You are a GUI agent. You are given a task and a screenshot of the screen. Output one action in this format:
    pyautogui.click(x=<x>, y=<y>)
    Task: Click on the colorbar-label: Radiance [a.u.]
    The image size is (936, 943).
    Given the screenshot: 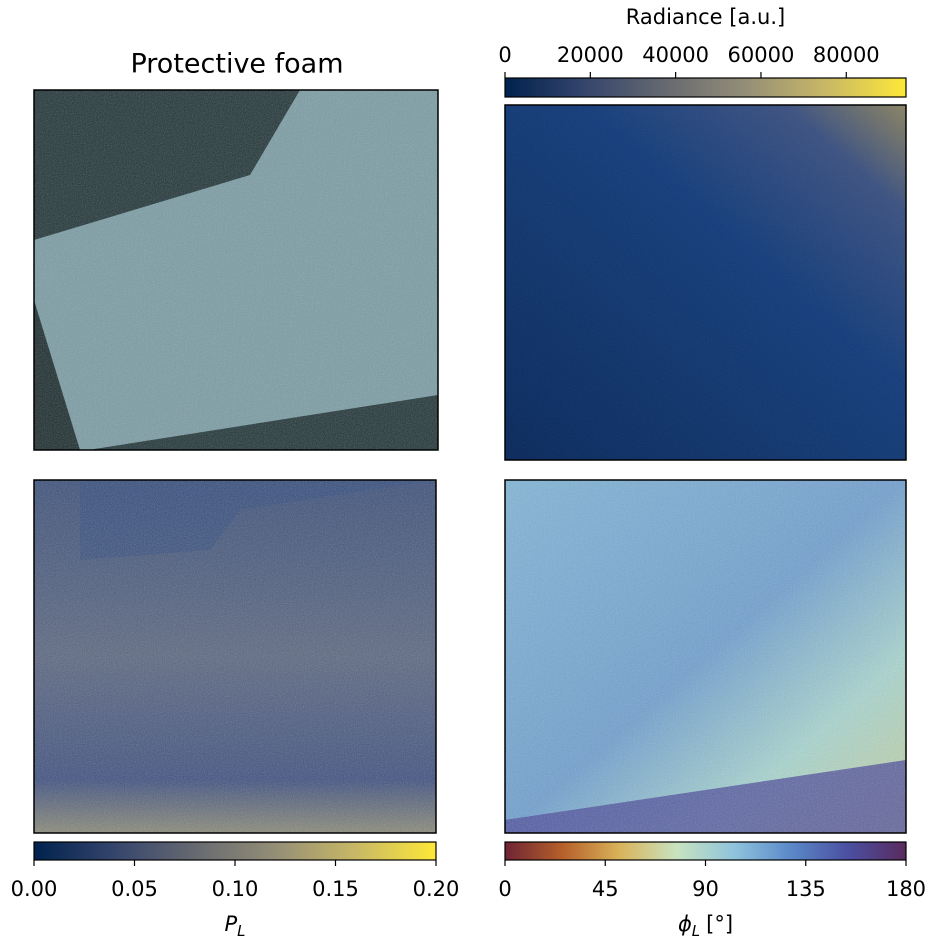 What is the action you would take?
    pyautogui.click(x=705, y=17)
    